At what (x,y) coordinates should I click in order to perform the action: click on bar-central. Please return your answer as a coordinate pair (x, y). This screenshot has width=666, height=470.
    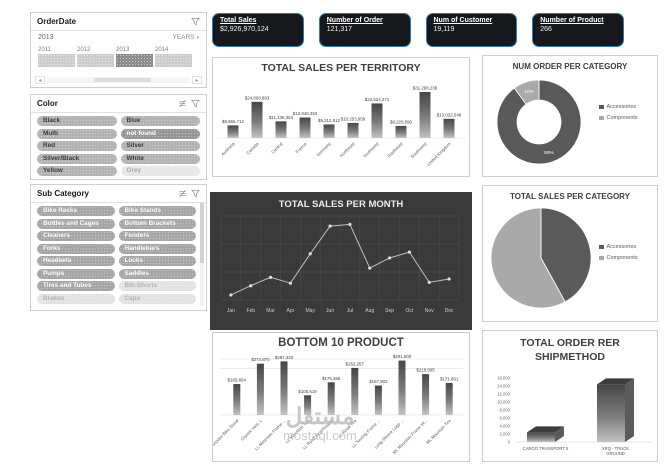
    Looking at the image, I should click on (281, 129).